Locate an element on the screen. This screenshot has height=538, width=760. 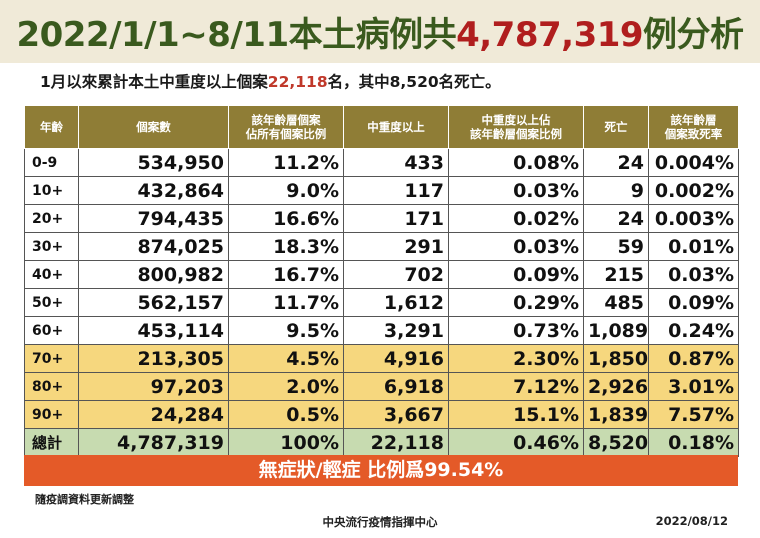
subtitle-severe-count: 22,118 is located at coordinates (297, 82).